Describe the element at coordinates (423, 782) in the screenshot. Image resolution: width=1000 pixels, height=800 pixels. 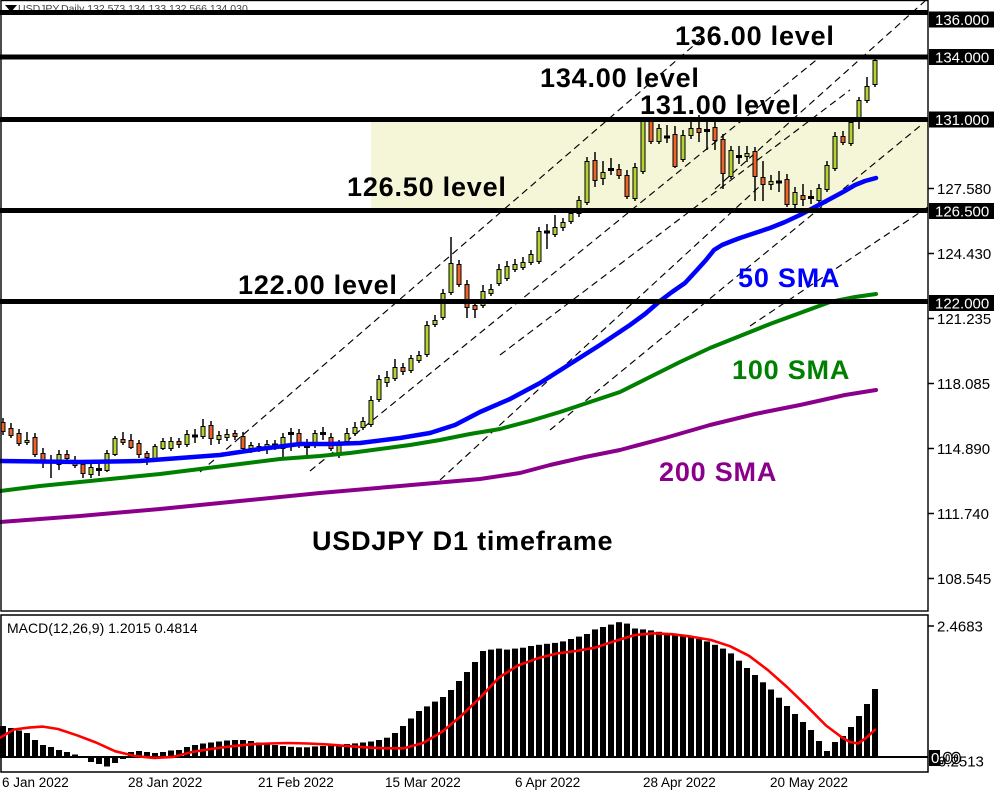
I see `svg-text: 15 Mar 2022` at that location.